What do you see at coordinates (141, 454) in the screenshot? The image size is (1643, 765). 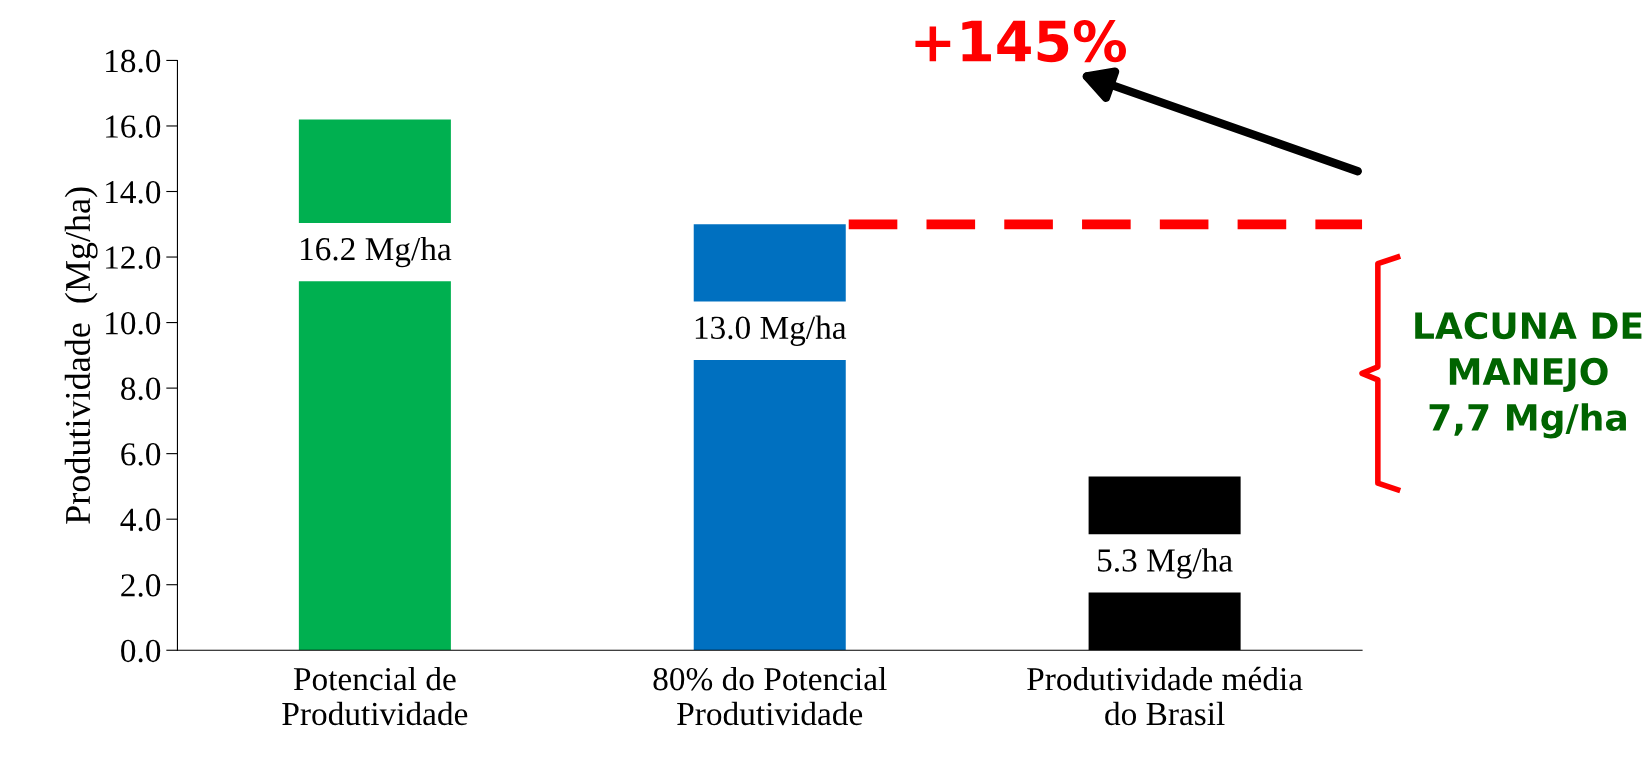 I see `y-tick-label: 6.0` at bounding box center [141, 454].